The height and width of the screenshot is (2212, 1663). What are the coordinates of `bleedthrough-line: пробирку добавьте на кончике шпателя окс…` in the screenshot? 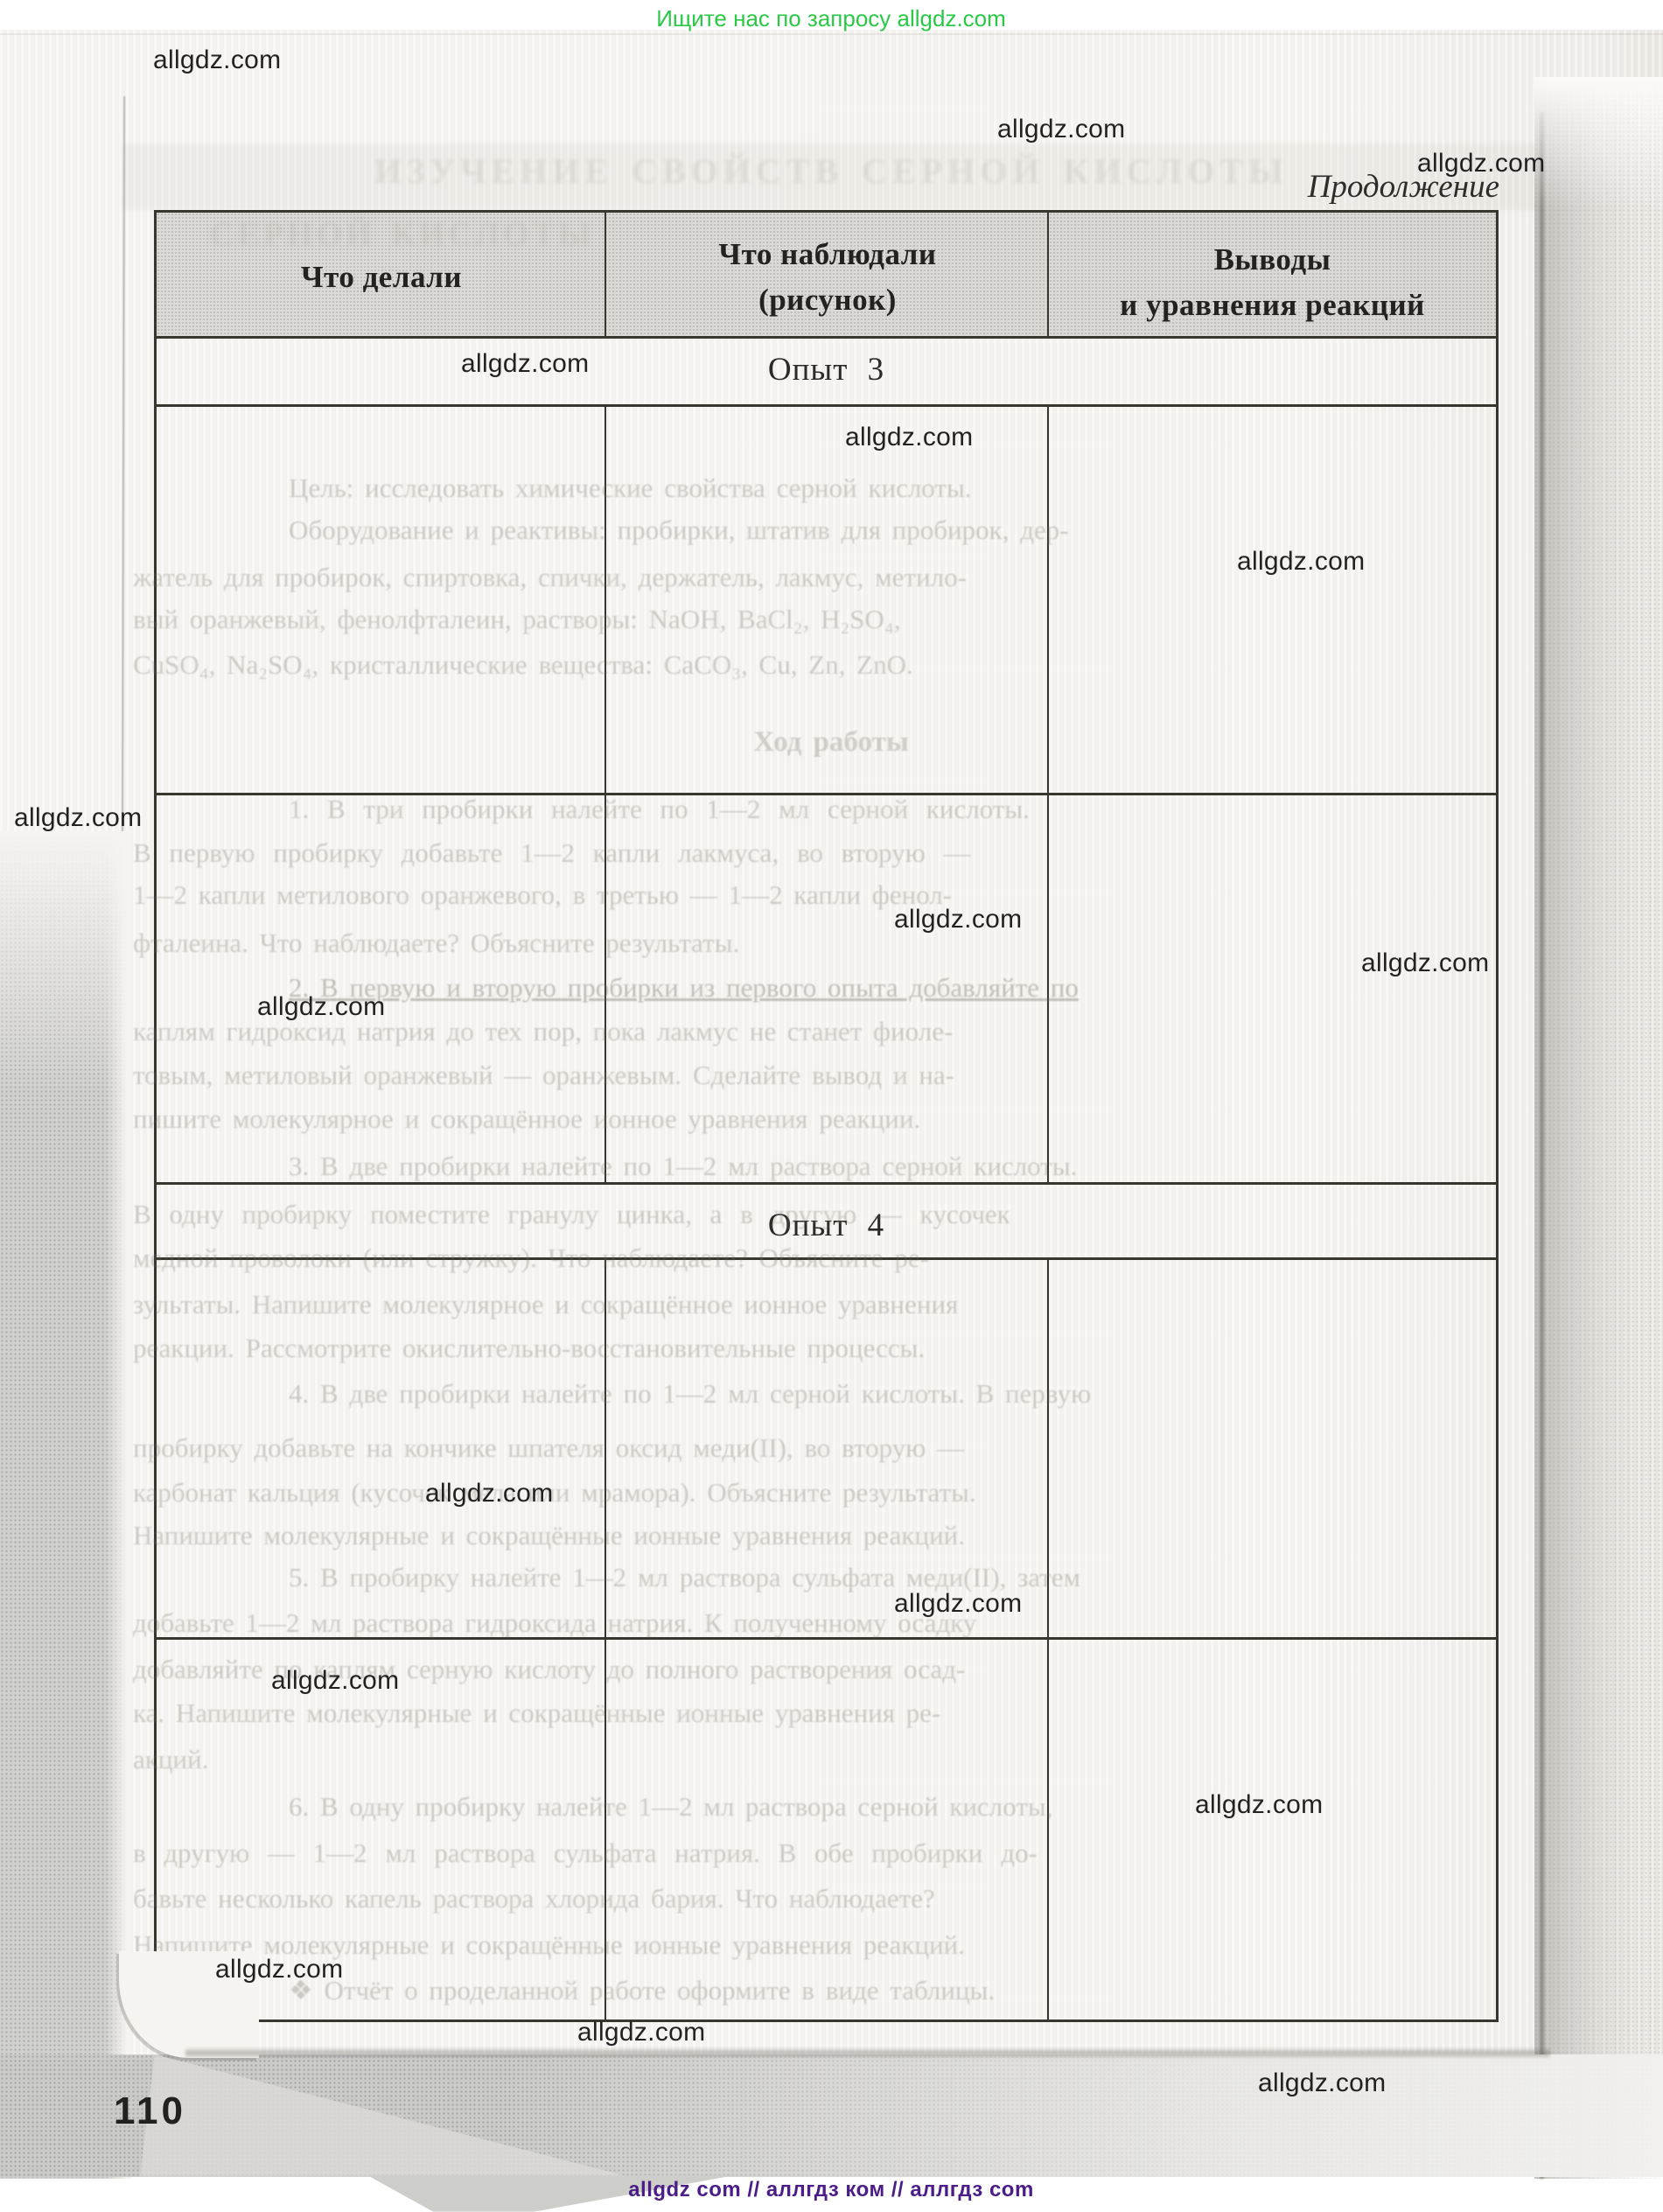 It's located at (549, 1447).